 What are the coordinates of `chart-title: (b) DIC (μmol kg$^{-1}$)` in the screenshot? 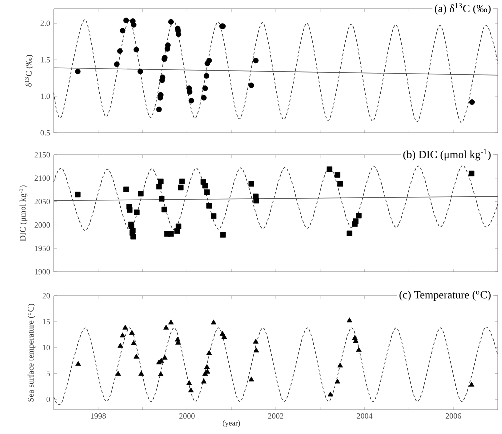 It's located at (447, 155).